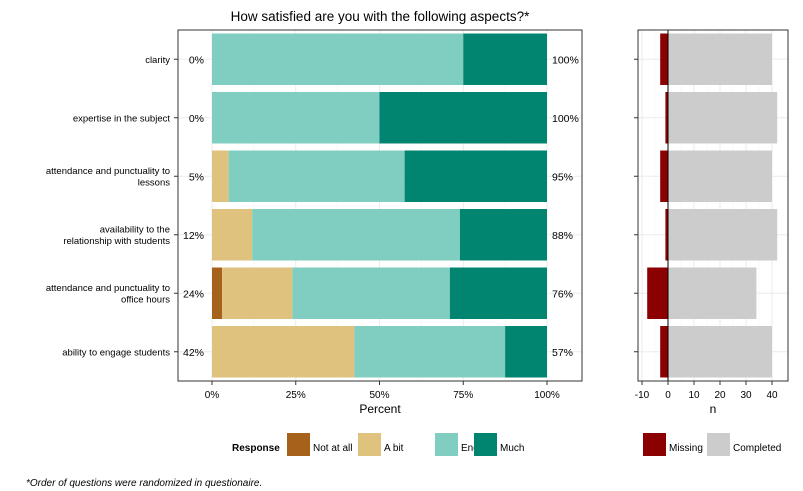 The image size is (803, 491). Describe the element at coordinates (694, 395) in the screenshot. I see `right-x-tick-label-2: 10` at that location.